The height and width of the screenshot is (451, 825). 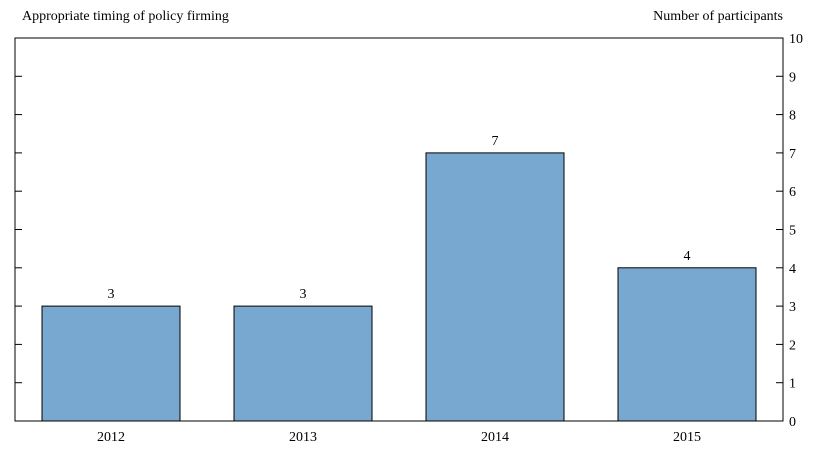 I want to click on chart-title: Appropriate timing of policy firming, so click(x=125, y=16).